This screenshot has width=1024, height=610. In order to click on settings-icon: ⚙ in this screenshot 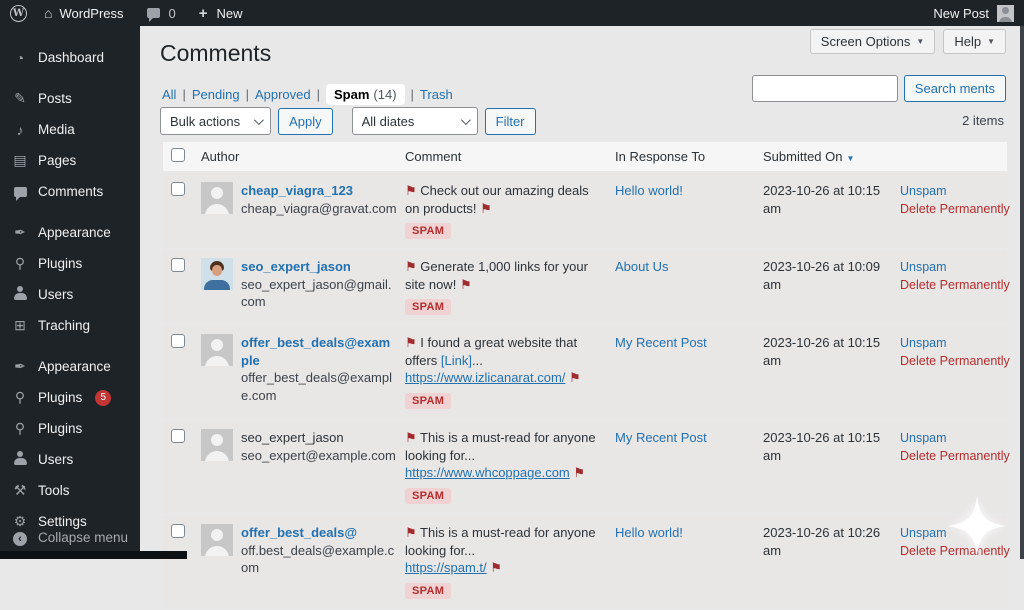, I will do `click(20, 521)`.